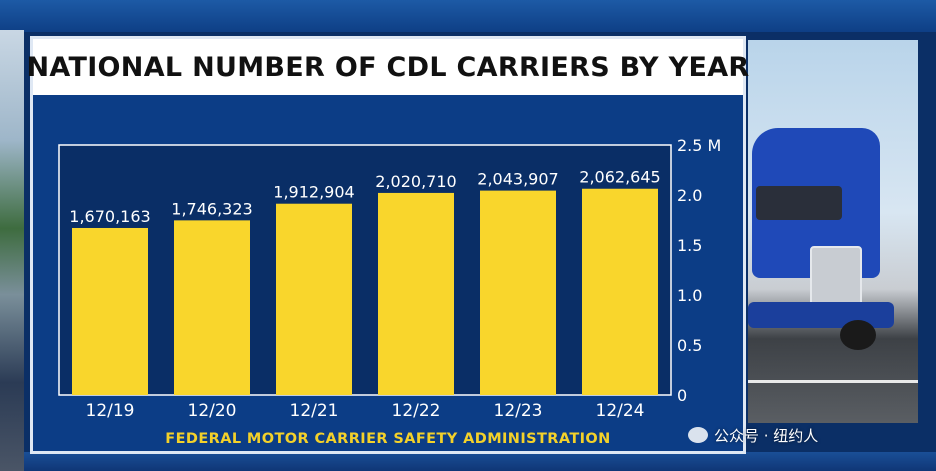 This screenshot has width=936, height=471. What do you see at coordinates (699, 270) in the screenshot?
I see `y-tick-labels-group: 0 0.5 1.0 1.5 2.0 2.5 M` at bounding box center [699, 270].